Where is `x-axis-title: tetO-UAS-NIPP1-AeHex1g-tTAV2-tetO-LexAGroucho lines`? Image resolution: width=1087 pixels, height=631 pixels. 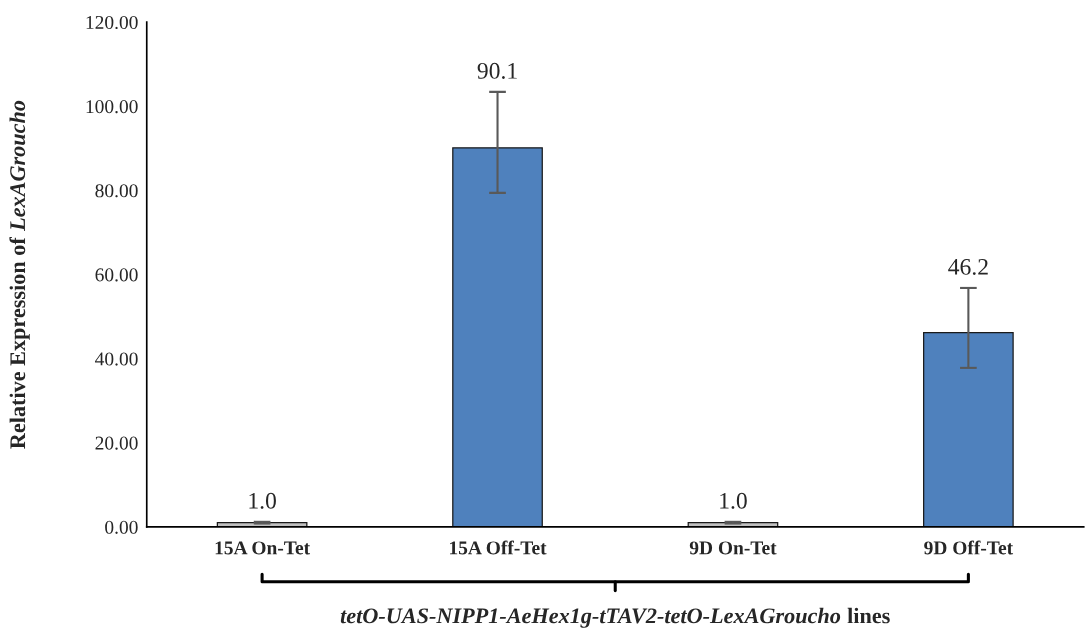
x-axis-title: tetO-UAS-NIPP1-AeHex1g-tTAV2-tetO-LexAGroucho lines is located at coordinates (615, 617).